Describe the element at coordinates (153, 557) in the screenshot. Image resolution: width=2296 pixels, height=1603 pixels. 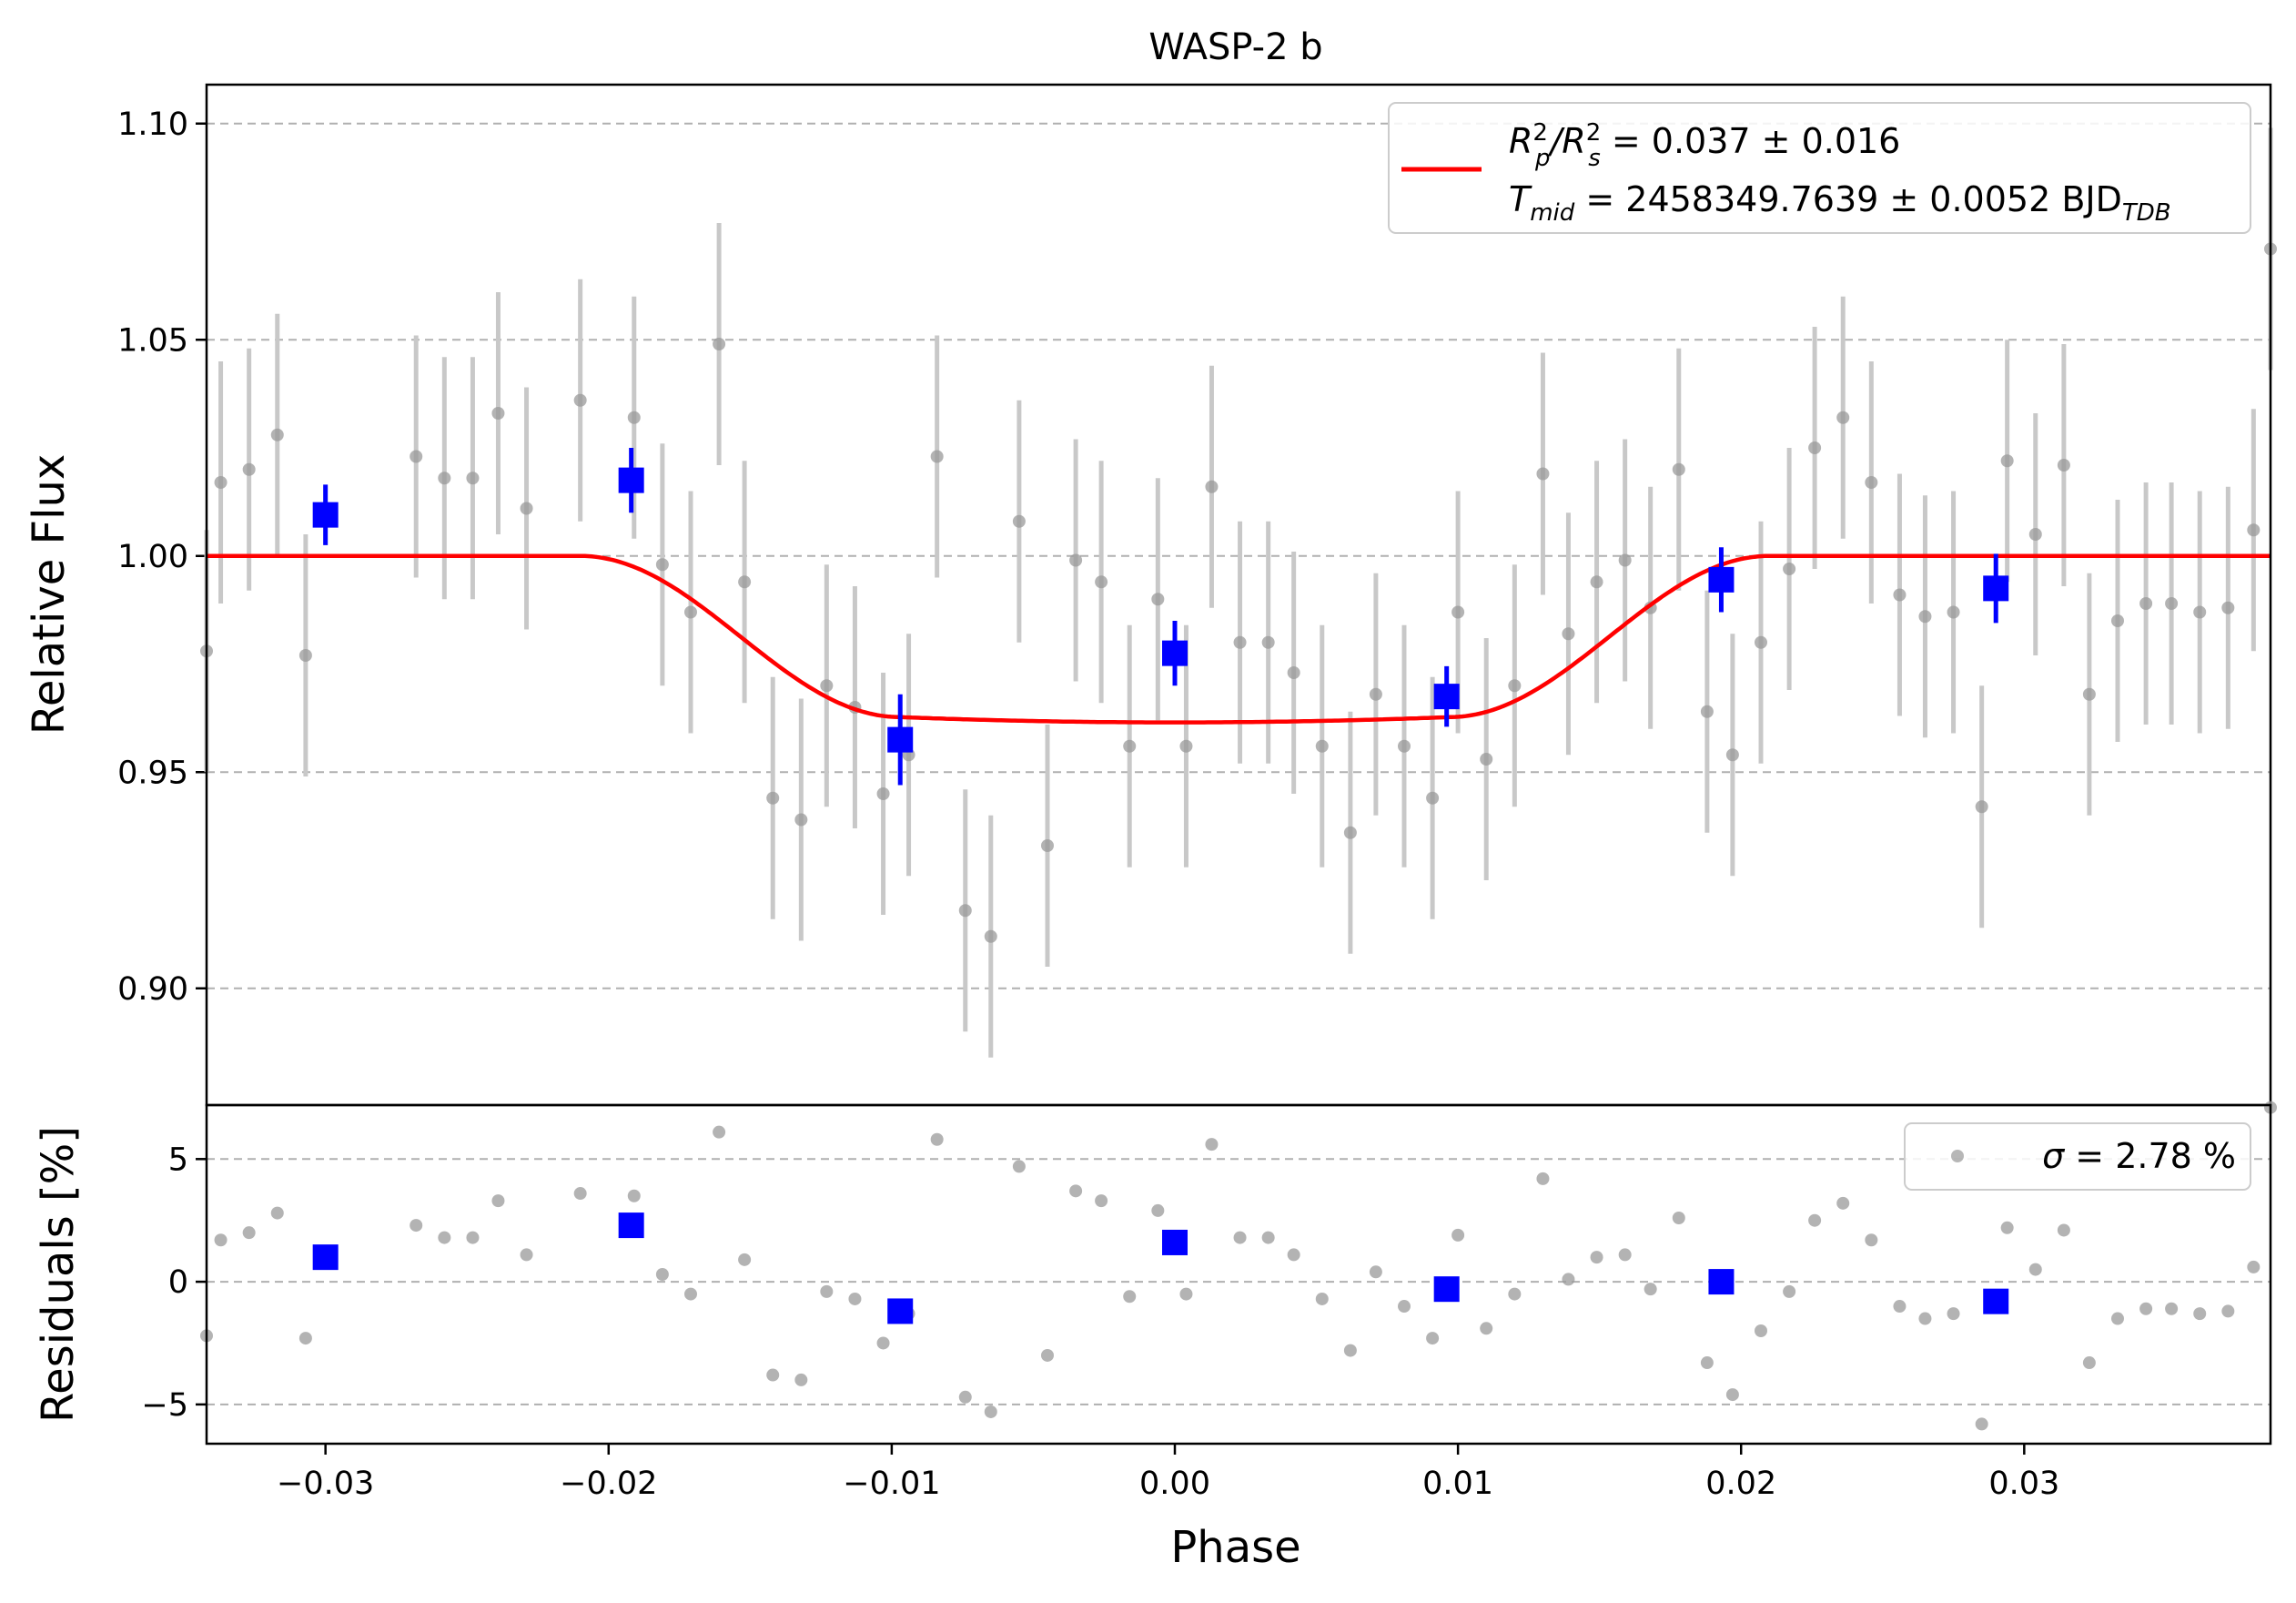
I see `main-y-tick-label: 1.00` at that location.